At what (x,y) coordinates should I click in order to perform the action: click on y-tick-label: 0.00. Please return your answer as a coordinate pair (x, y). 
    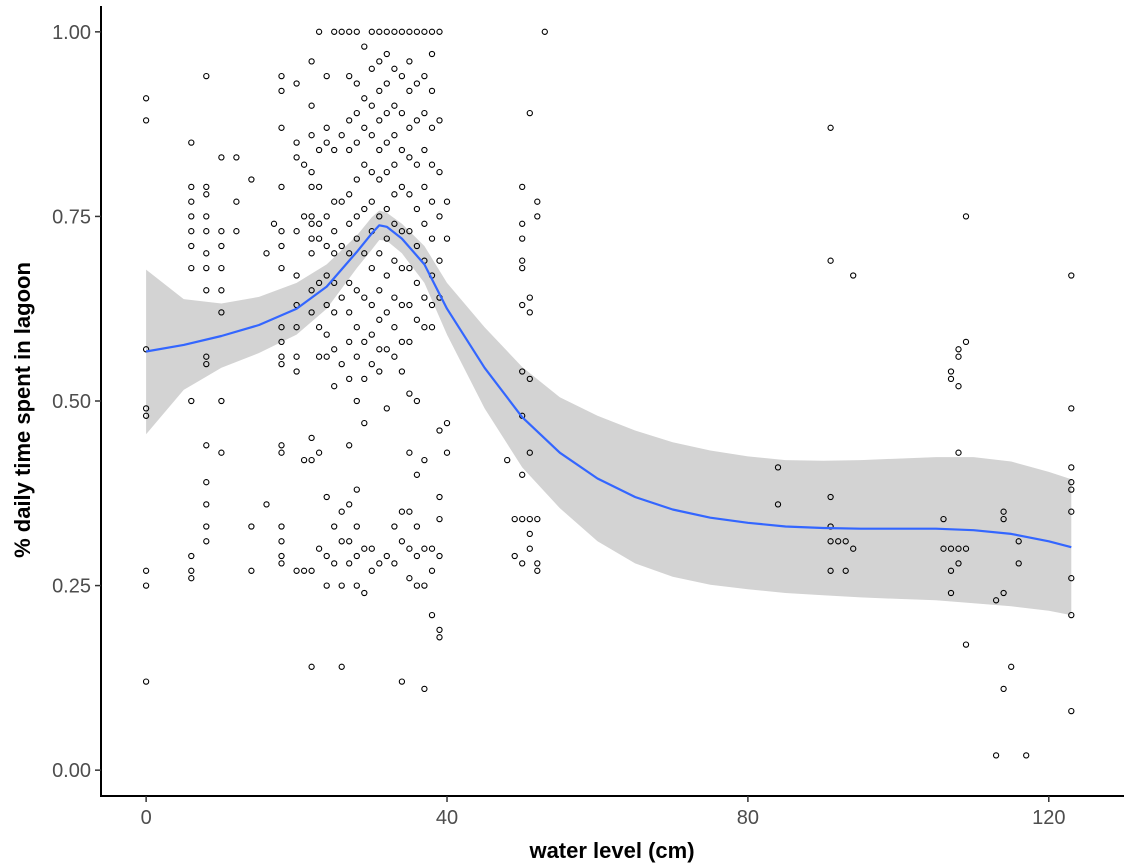
    Looking at the image, I should click on (71, 771).